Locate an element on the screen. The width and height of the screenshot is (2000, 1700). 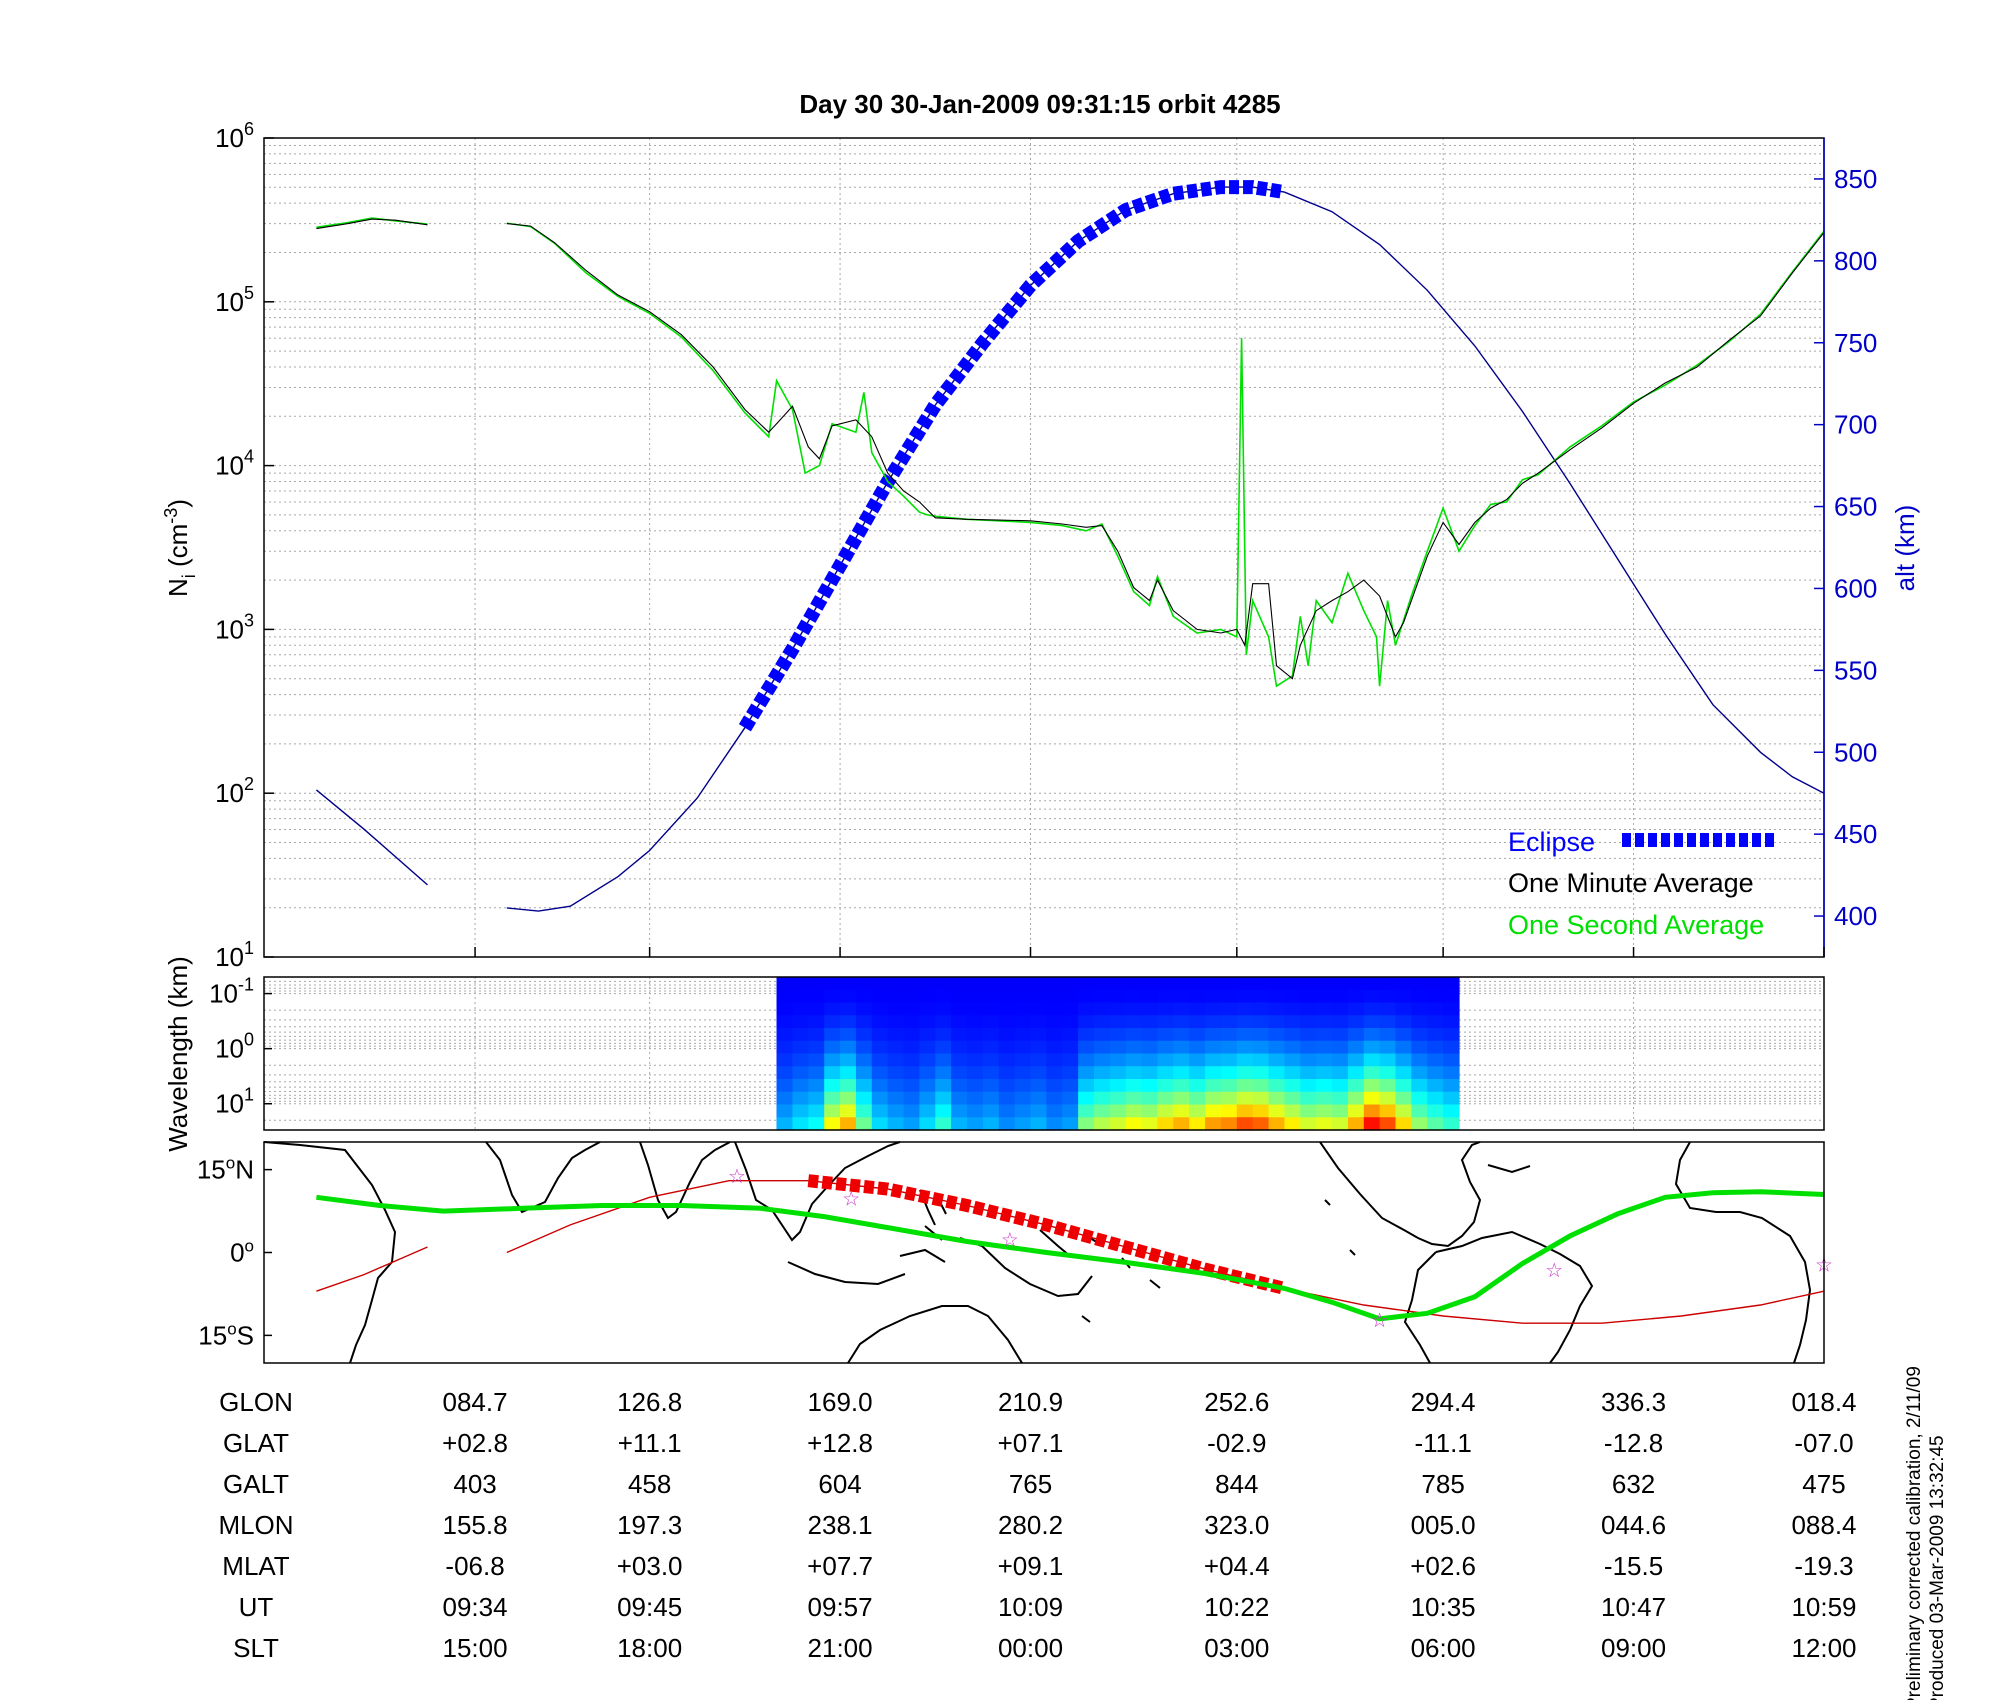
coastline-australia is located at coordinates (935, 1334).